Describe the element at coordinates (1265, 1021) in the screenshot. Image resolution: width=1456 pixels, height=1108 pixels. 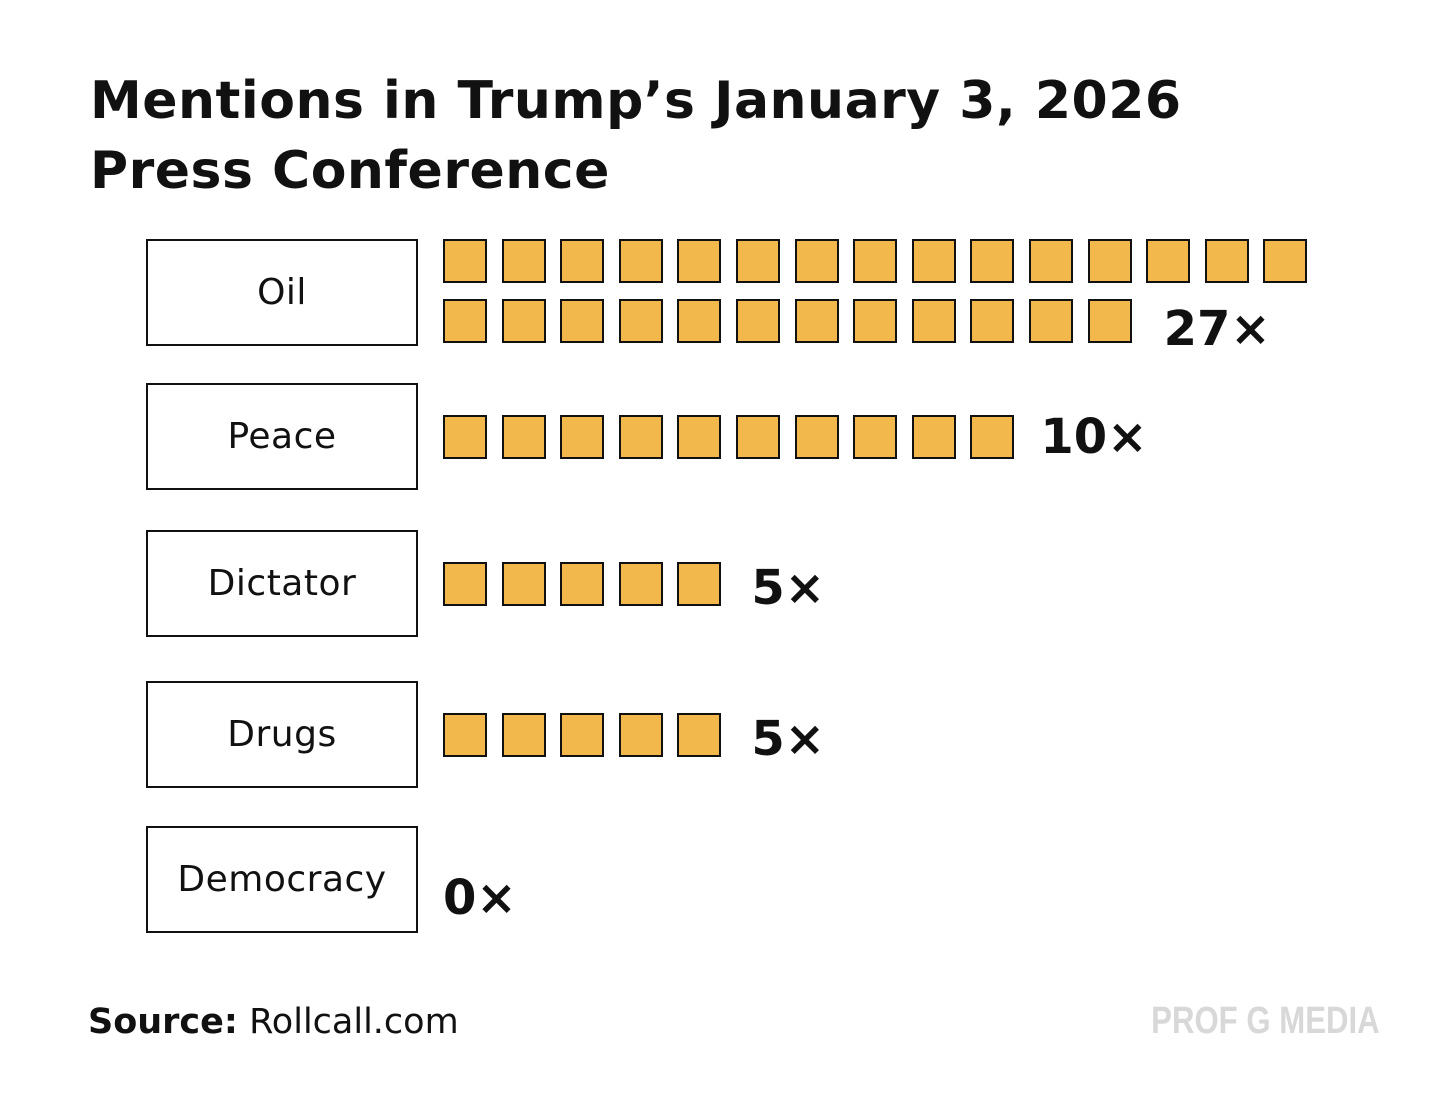
I see `brand-watermark: PROF G MEDIA` at that location.